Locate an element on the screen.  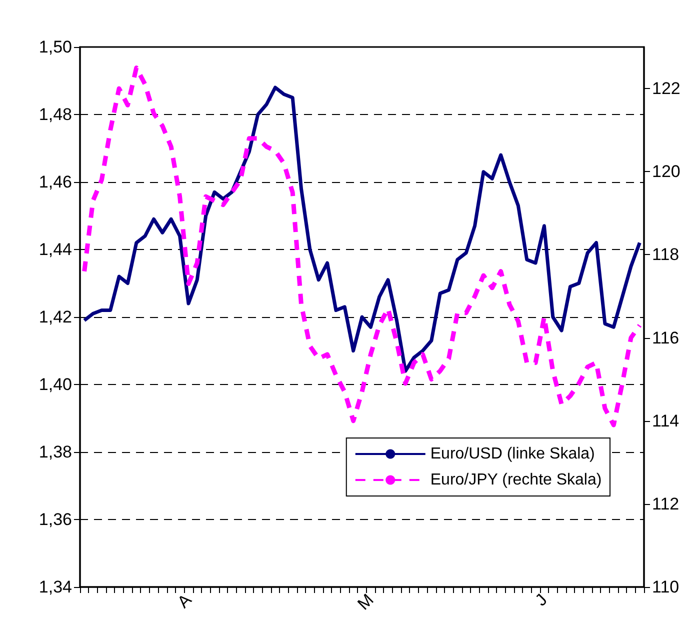
y-tick-label: 1,50 is located at coordinates (55, 47).